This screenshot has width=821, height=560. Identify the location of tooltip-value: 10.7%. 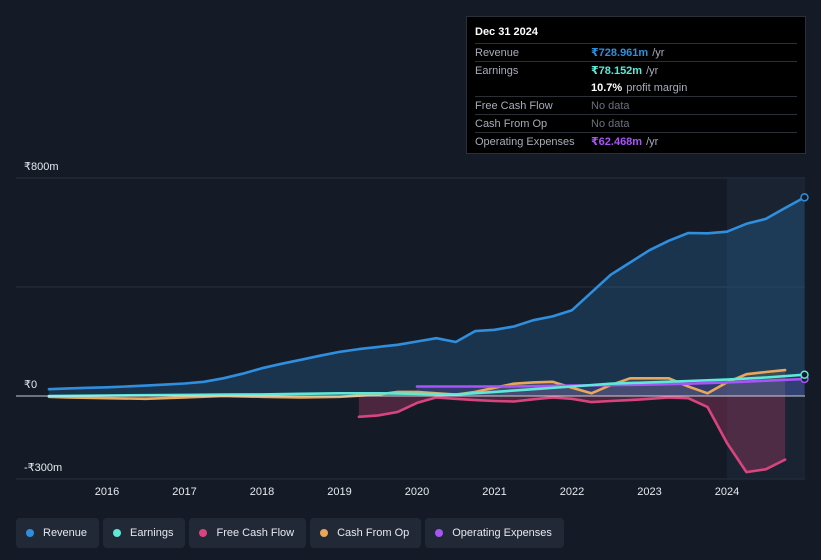
(607, 87).